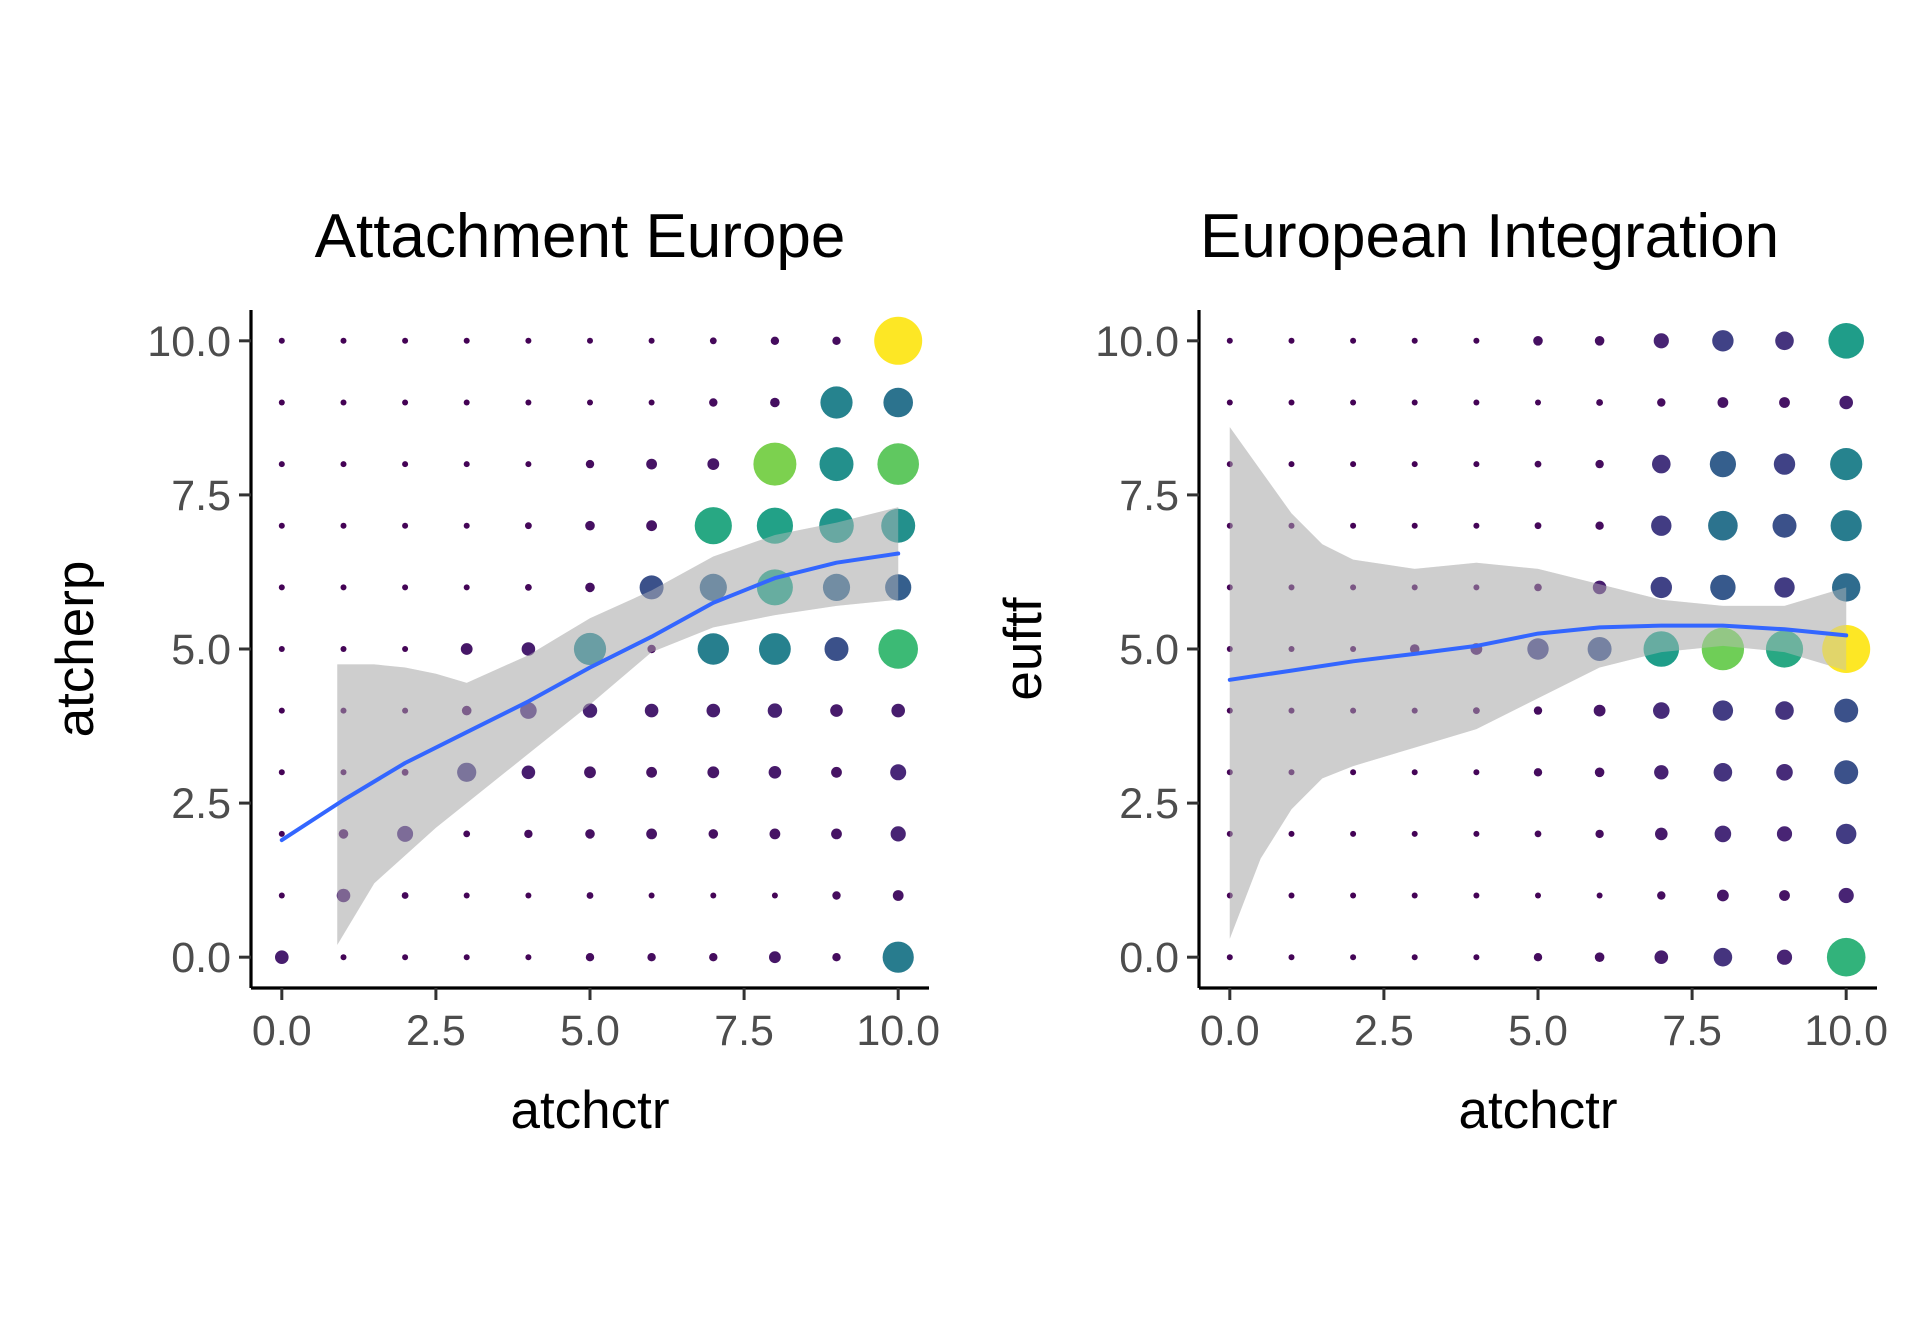 The width and height of the screenshot is (1920, 1344). I want to click on smooth-line-layer, so click(1538, 683).